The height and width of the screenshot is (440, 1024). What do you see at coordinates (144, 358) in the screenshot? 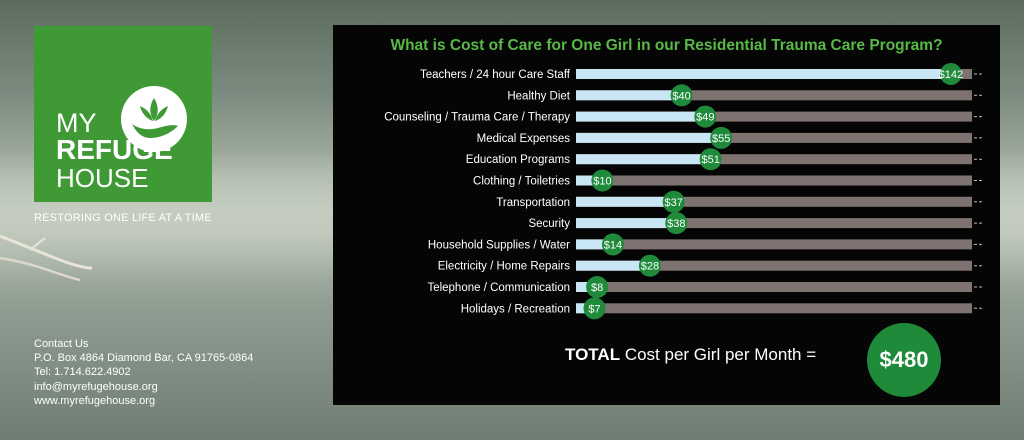
I see `contact-address: P.O. Box 4864 Diamond Bar, CA 91765-0864` at bounding box center [144, 358].